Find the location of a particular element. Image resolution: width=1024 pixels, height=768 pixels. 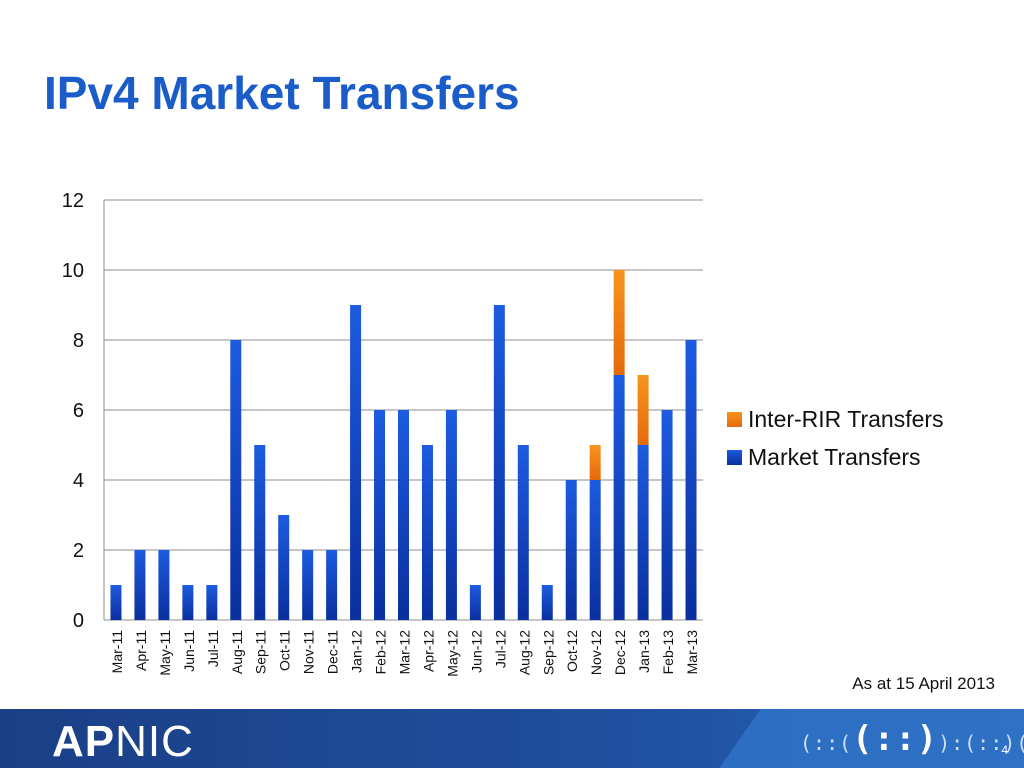

legend-item-inter-rir: Inter-RIR Transfers is located at coordinates (835, 419).